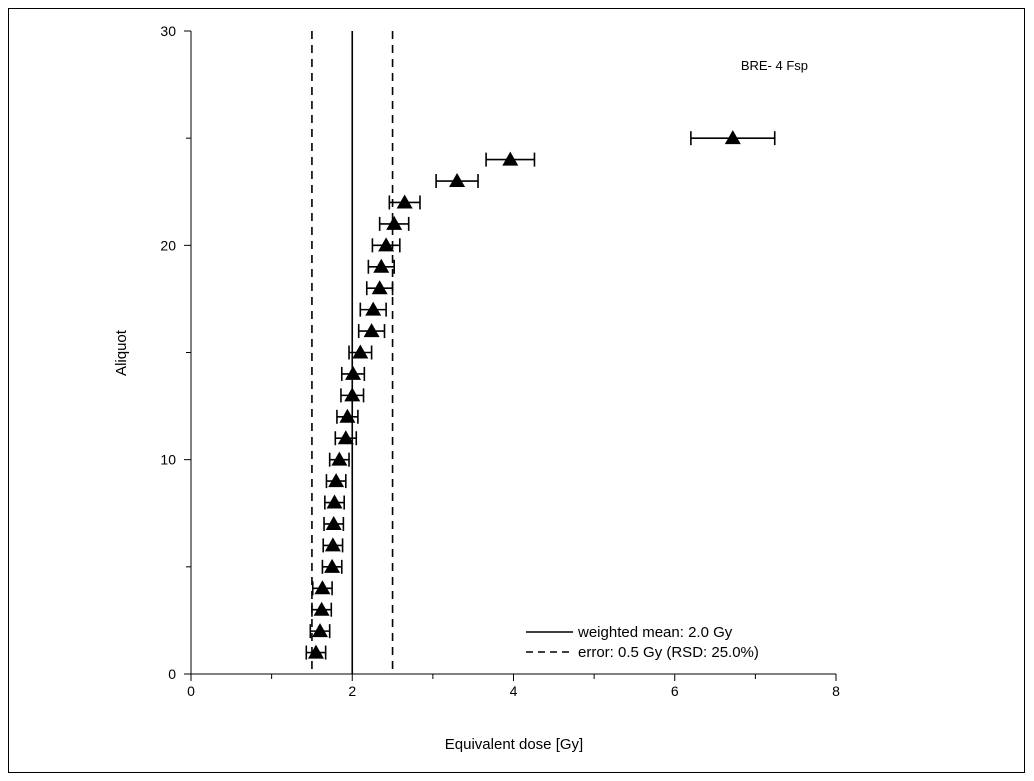  I want to click on y-tick-label: 0, so click(172, 674).